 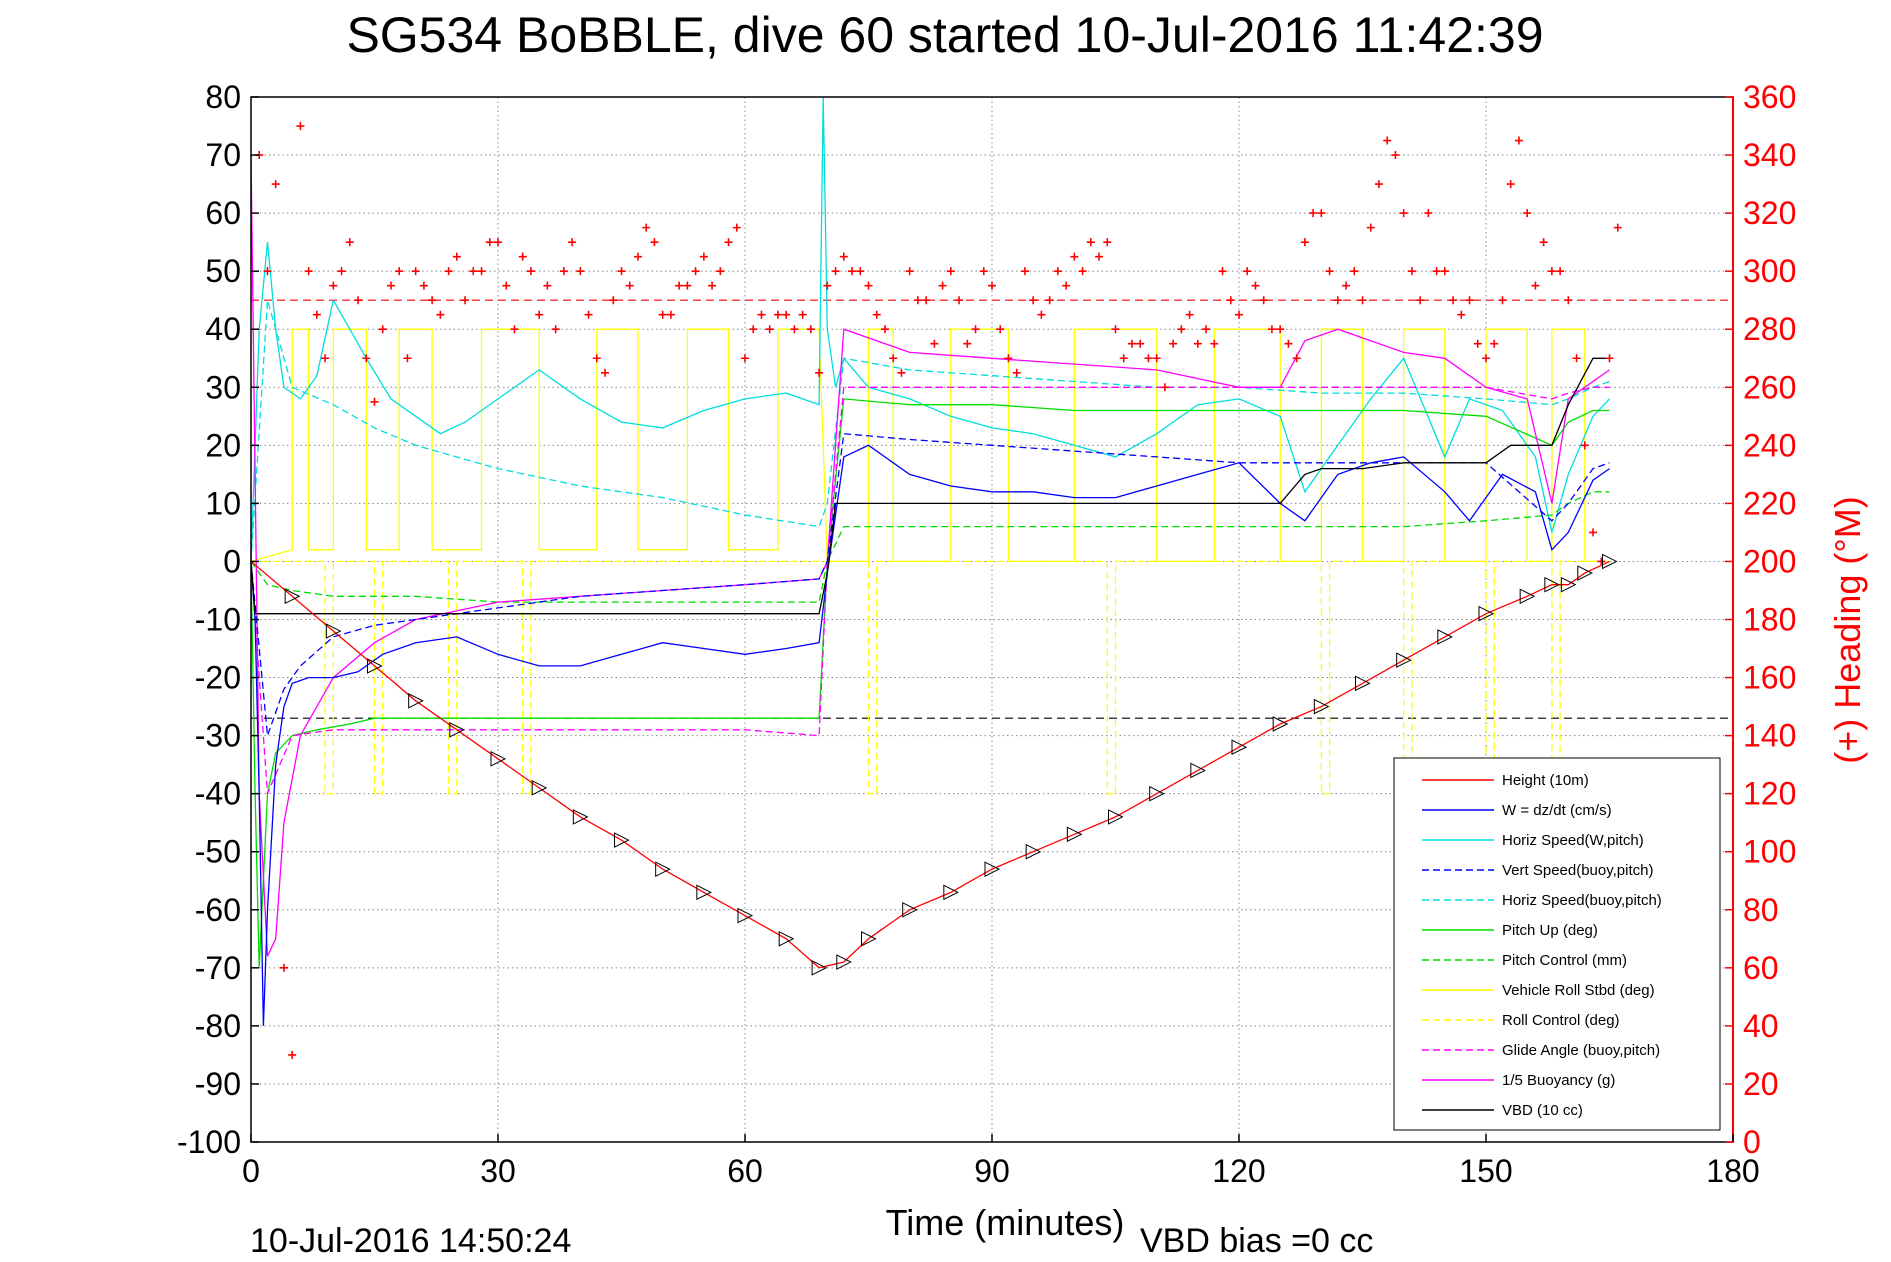 I want to click on legend-label: VBD (10 cc), so click(x=1542, y=1110).